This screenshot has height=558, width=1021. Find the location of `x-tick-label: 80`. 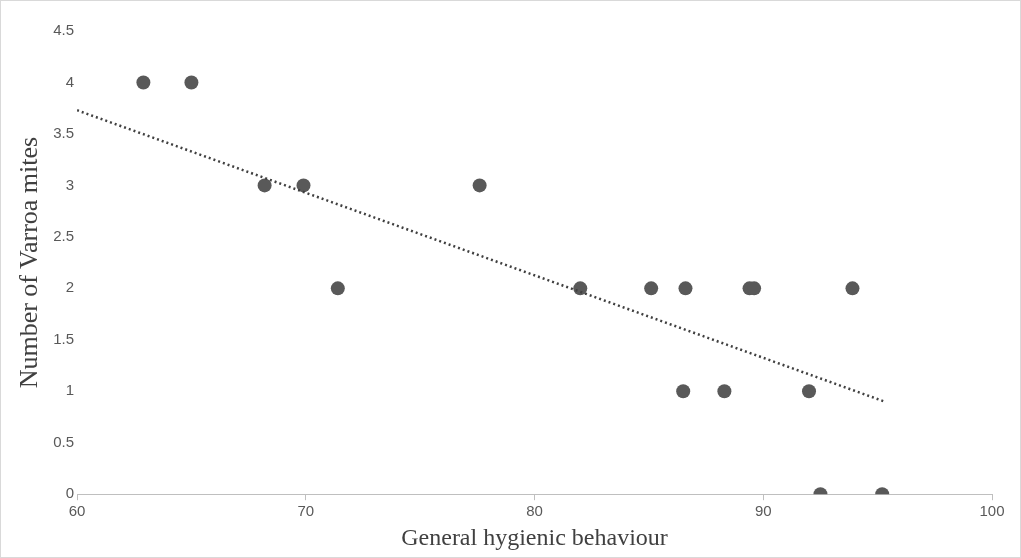

x-tick-label: 80 is located at coordinates (534, 511).